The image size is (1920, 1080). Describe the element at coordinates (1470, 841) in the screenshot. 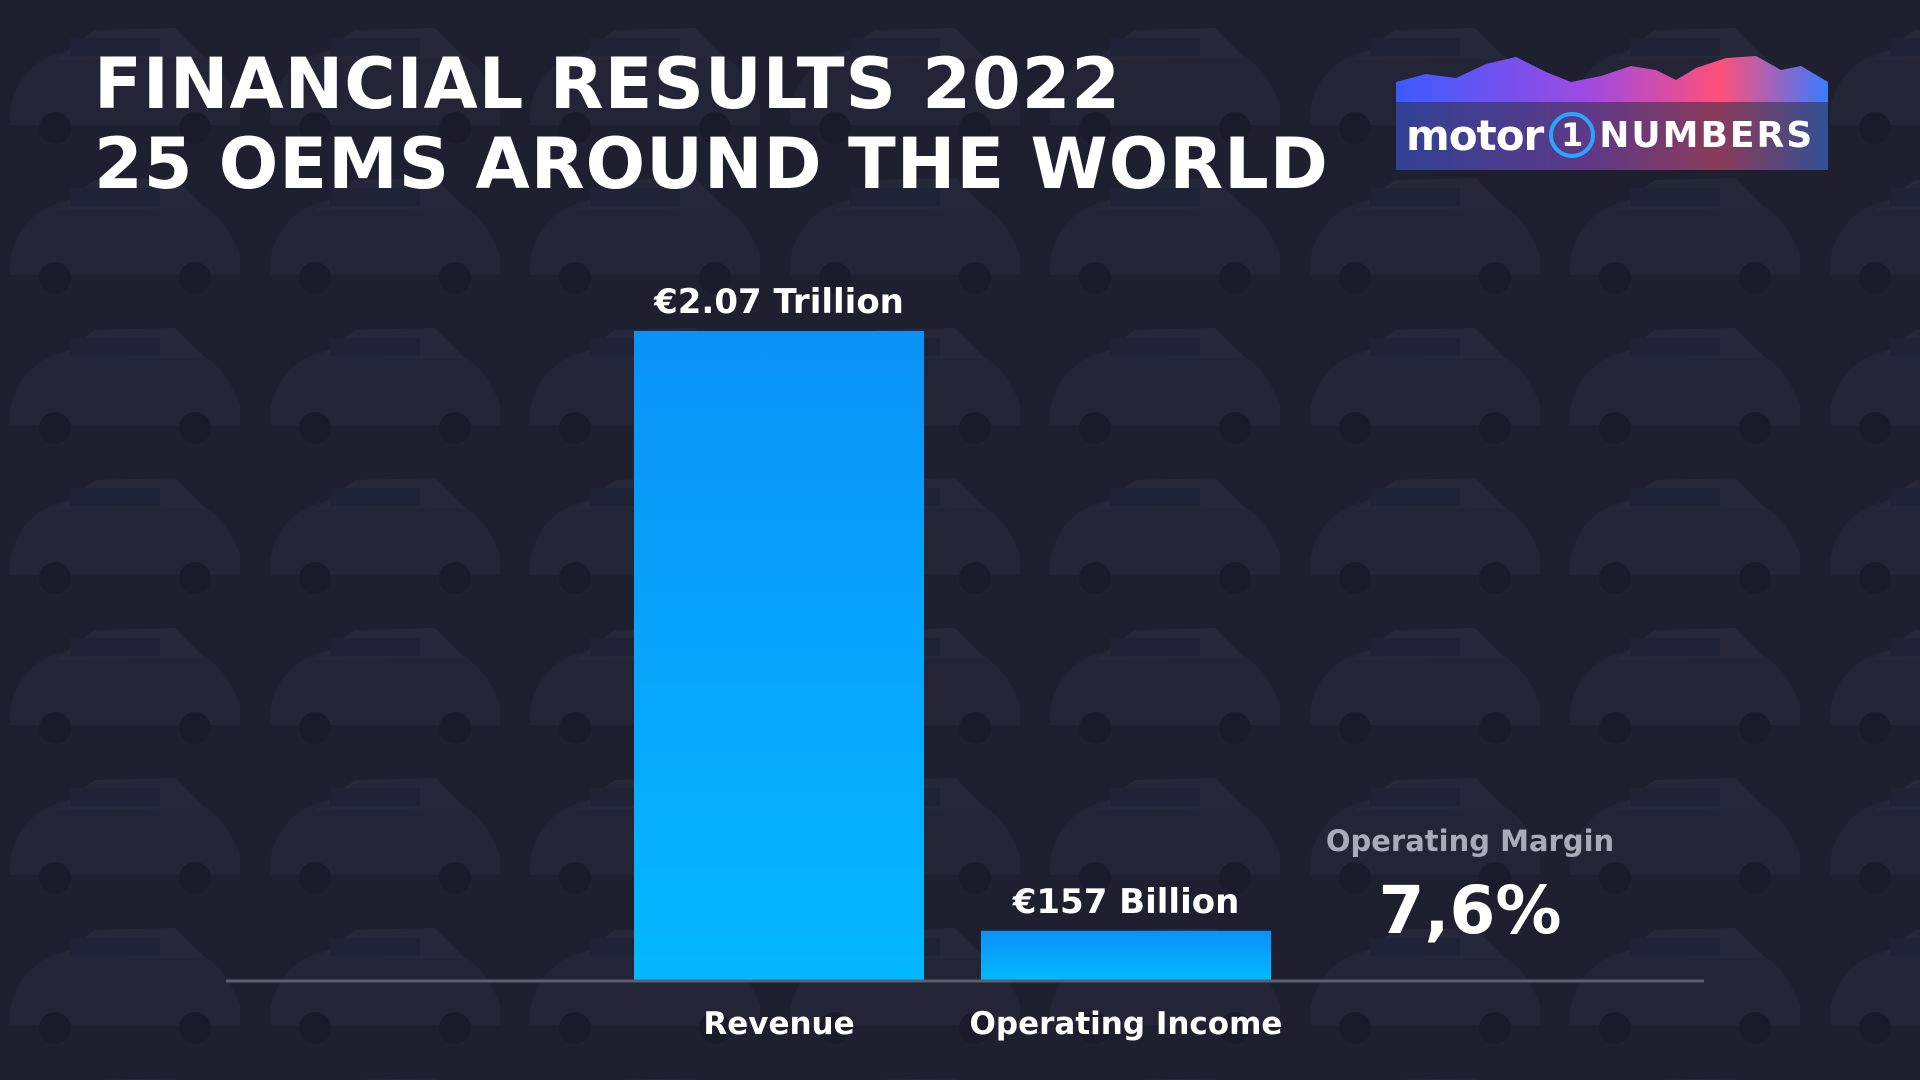

I see `operating-margin-label: Operating Margin` at that location.